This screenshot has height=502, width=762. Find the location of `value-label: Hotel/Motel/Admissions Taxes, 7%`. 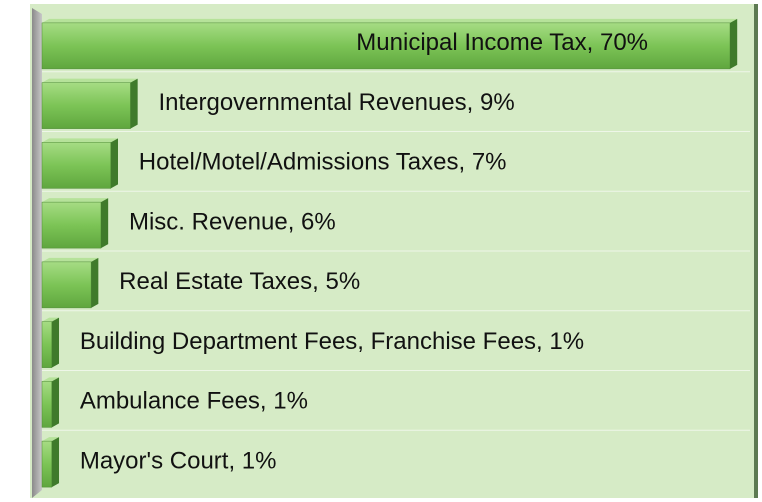

value-label: Hotel/Motel/Admissions Taxes, 7% is located at coordinates (323, 162).